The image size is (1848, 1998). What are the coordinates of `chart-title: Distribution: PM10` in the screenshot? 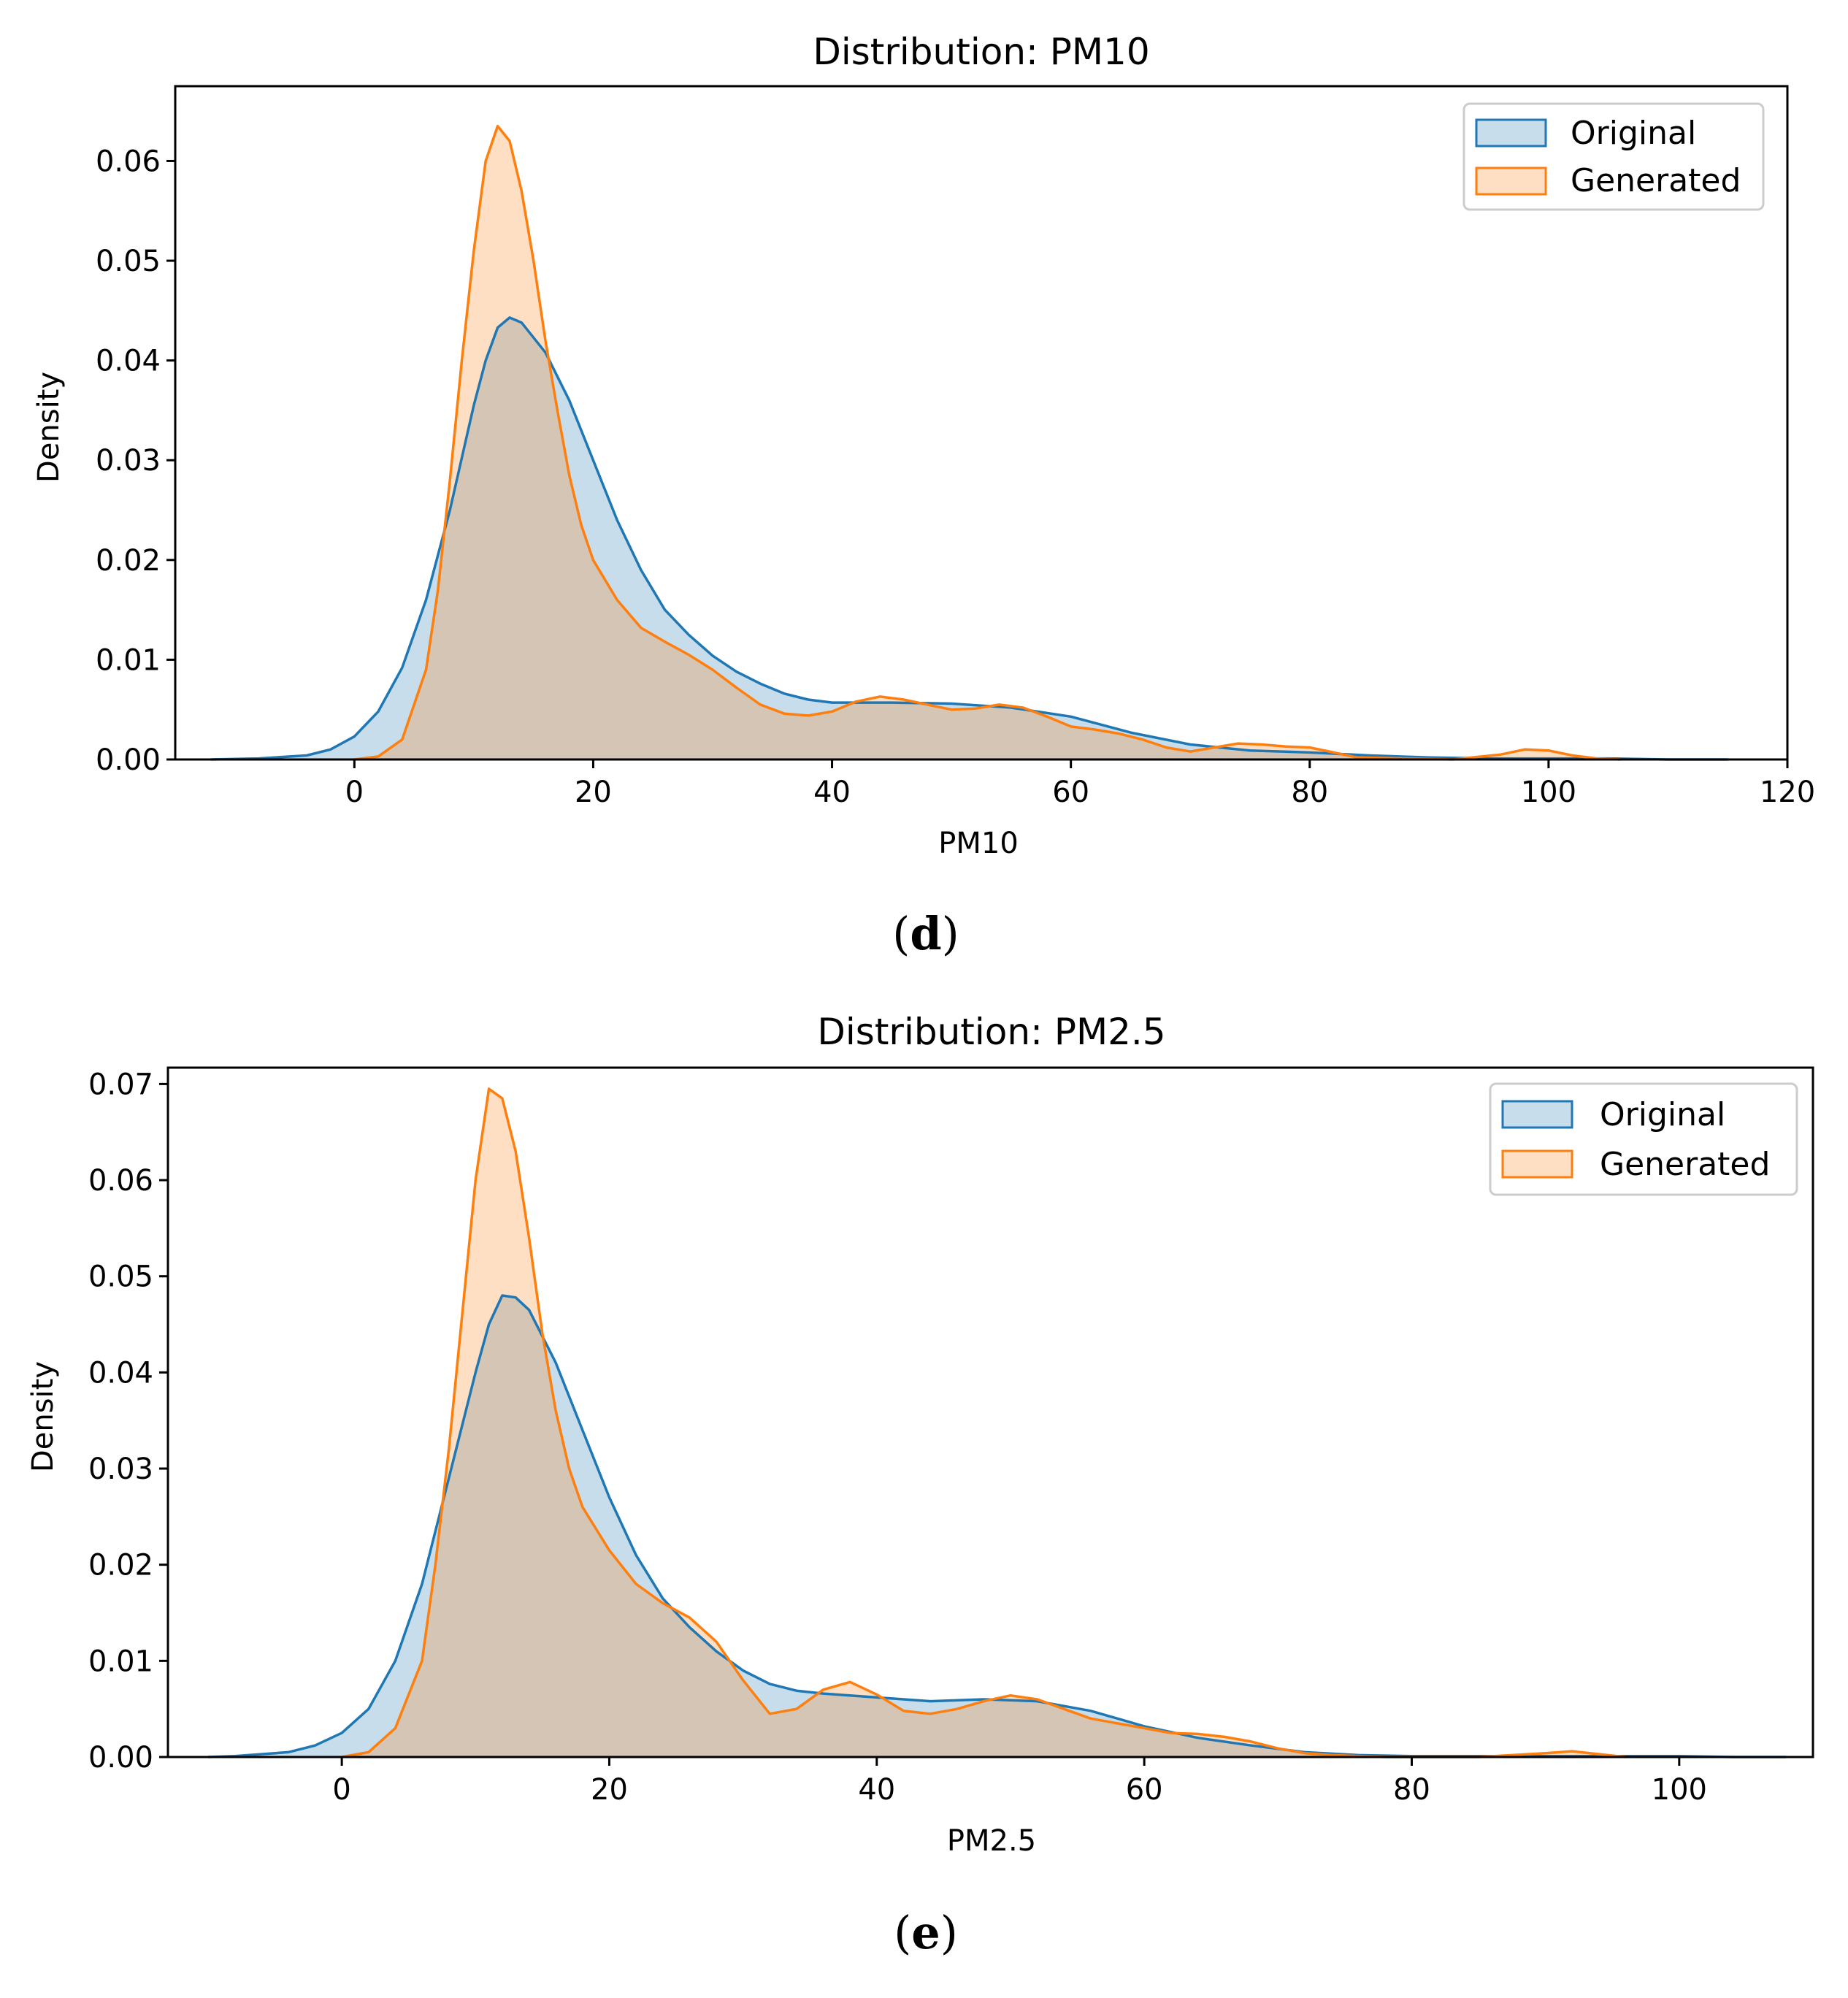 It's located at (981, 52).